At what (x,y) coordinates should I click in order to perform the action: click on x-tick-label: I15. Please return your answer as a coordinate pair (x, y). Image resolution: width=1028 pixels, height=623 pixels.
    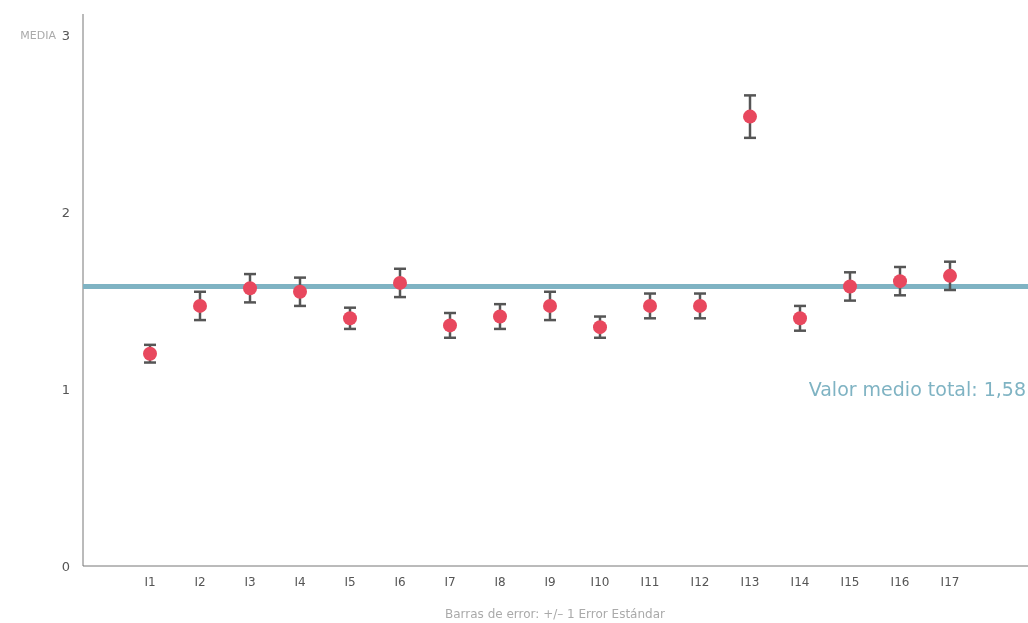
    Looking at the image, I should click on (850, 582).